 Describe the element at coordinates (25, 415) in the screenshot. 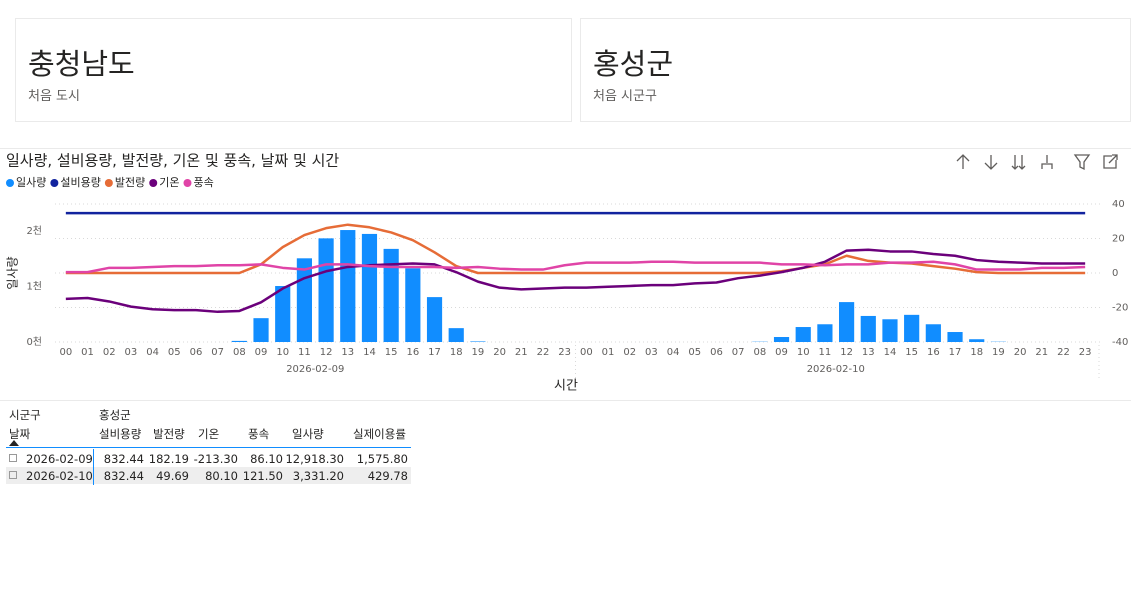

I see `header-cell: 시군구` at that location.